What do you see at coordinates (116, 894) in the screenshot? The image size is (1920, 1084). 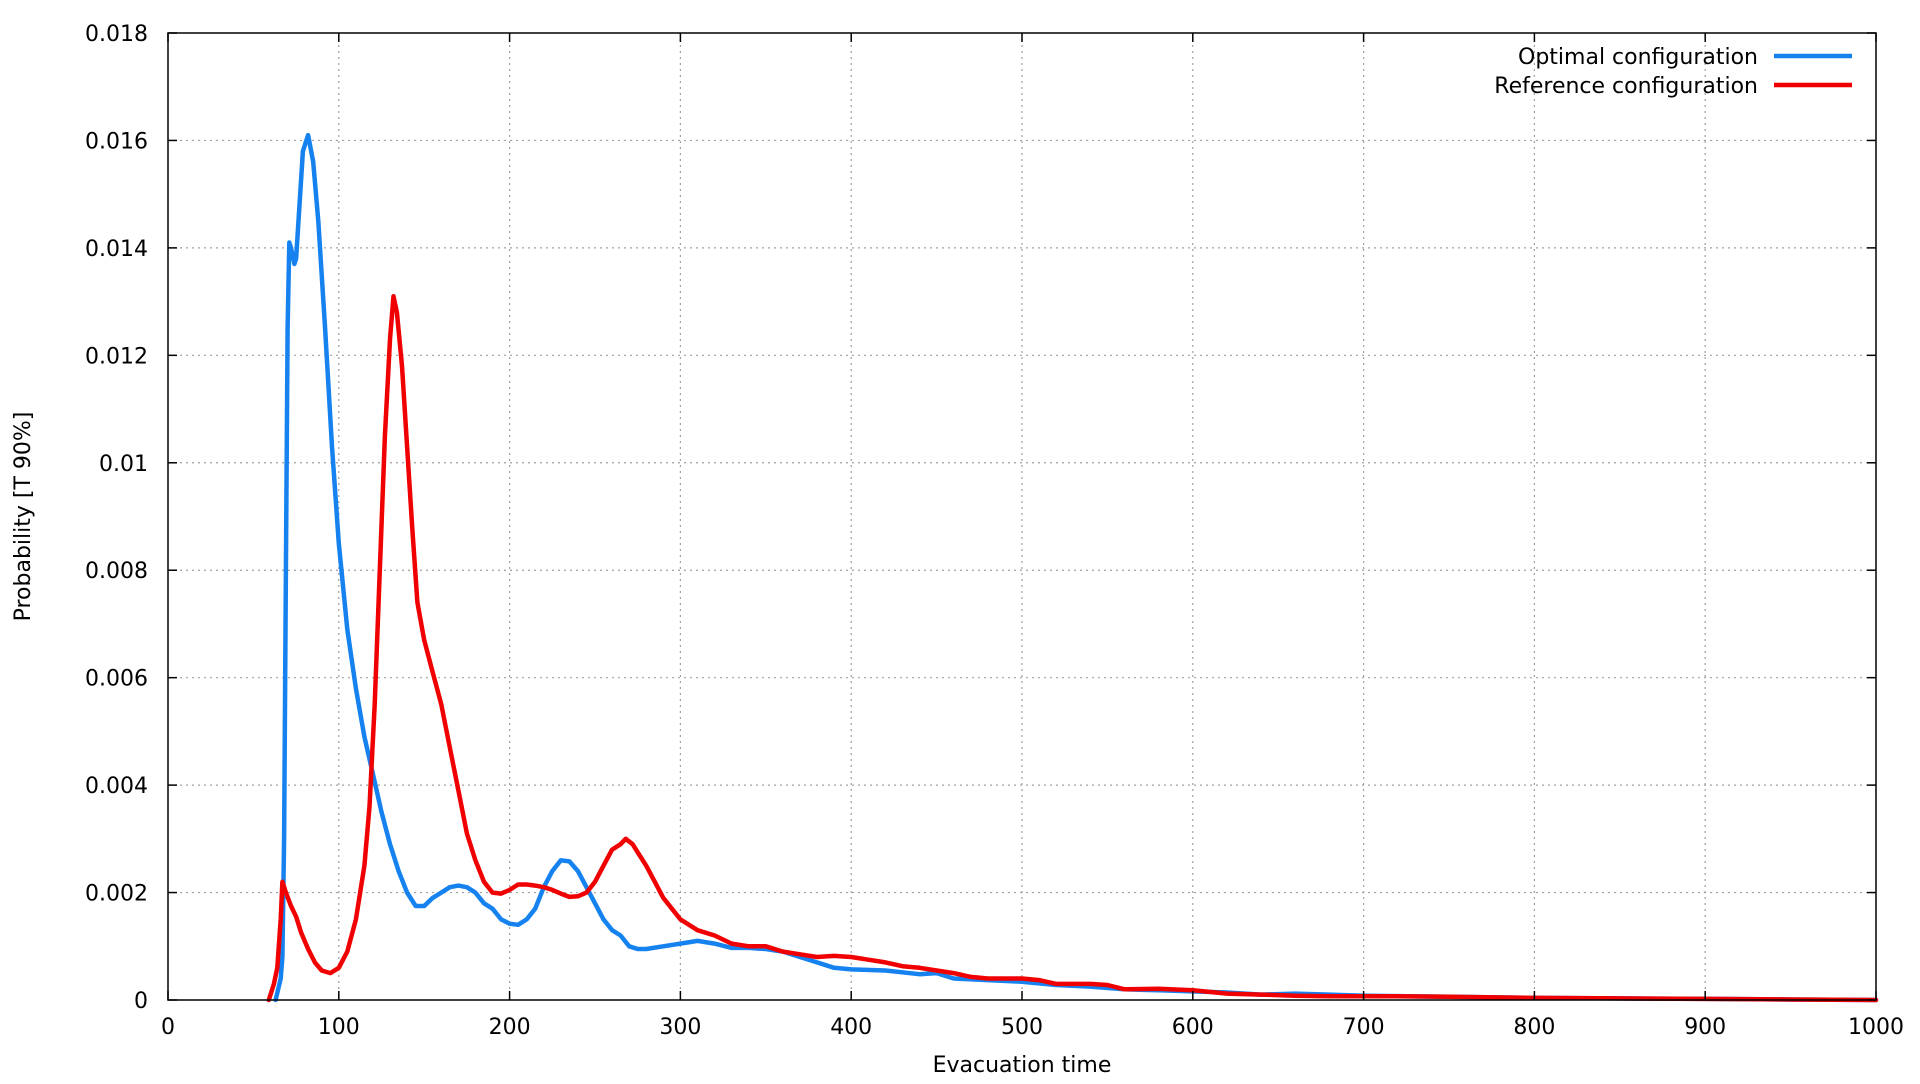 I see `y-tick-label: 0.002` at bounding box center [116, 894].